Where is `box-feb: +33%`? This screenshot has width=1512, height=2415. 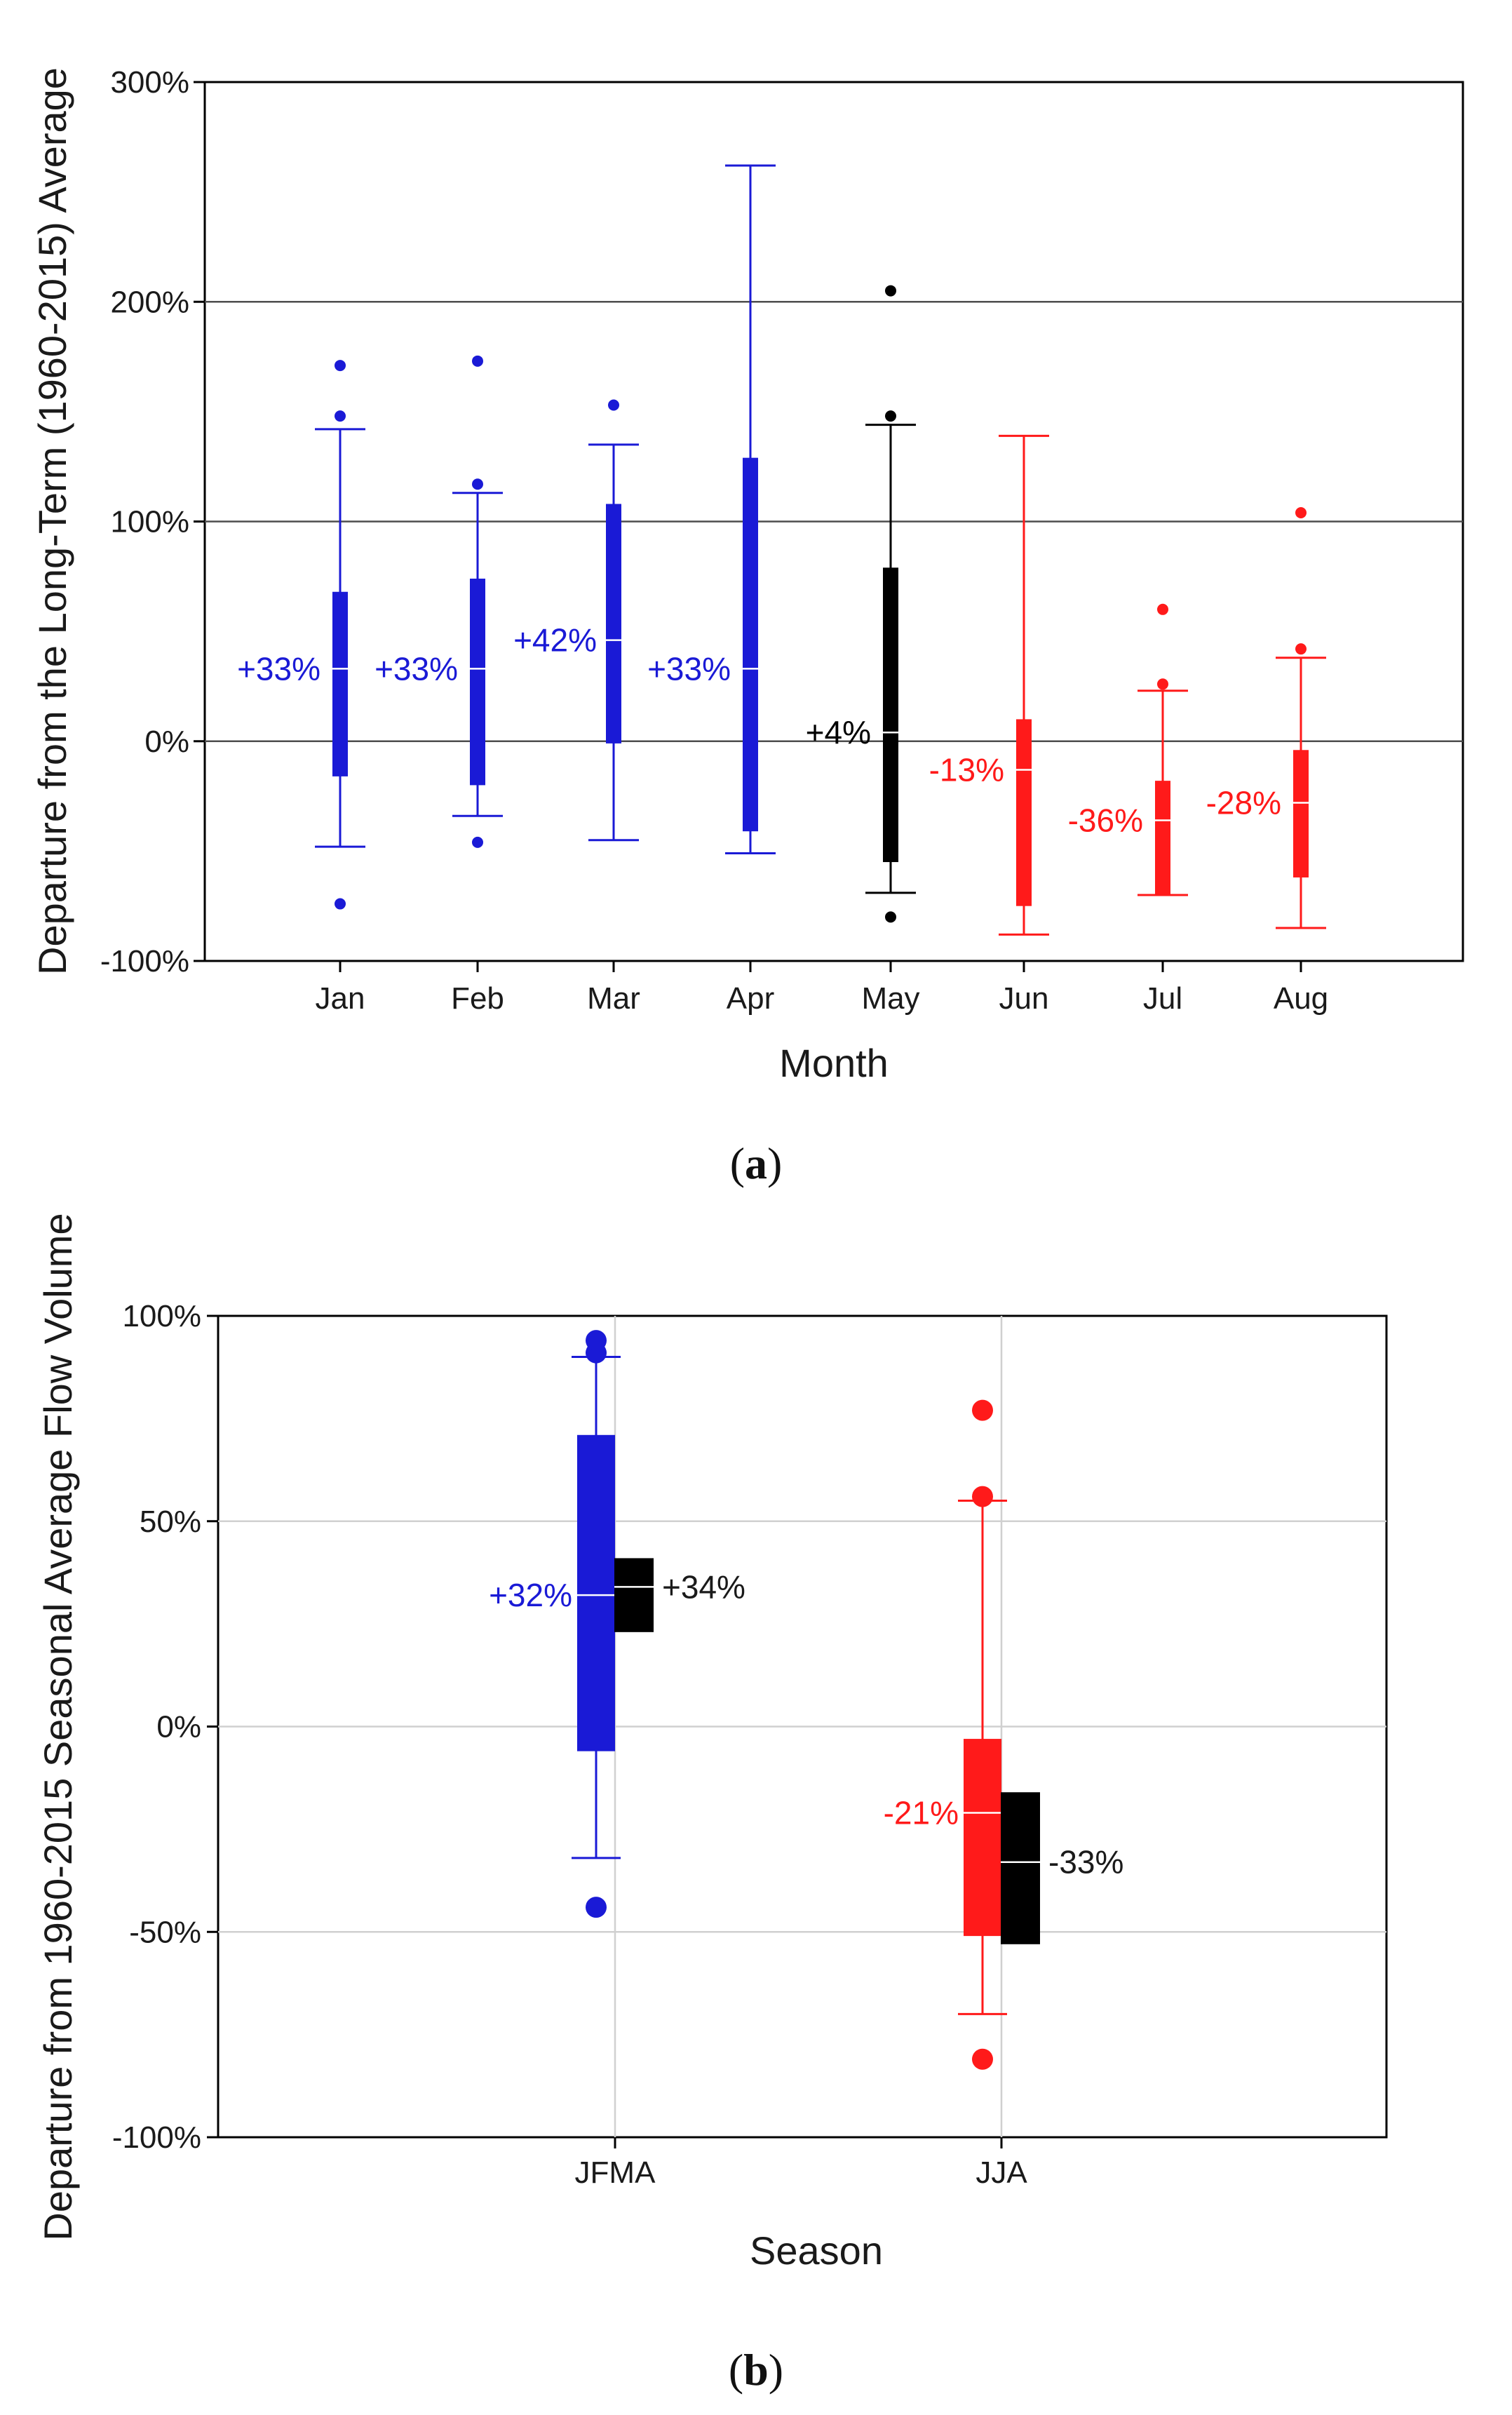
box-feb: +33% is located at coordinates (438, 601).